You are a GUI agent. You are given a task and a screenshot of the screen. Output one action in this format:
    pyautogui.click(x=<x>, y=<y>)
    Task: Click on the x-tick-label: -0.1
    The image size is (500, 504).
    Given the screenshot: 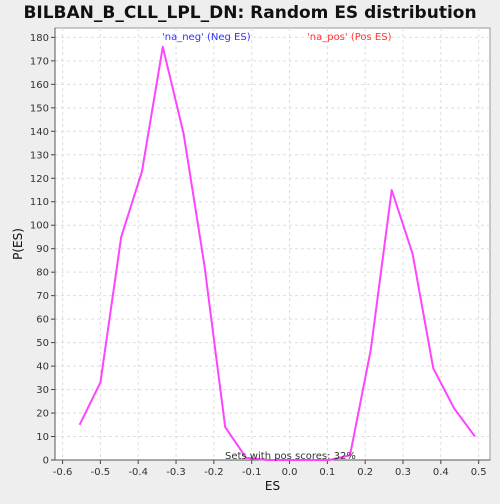 What is the action you would take?
    pyautogui.click(x=252, y=472)
    